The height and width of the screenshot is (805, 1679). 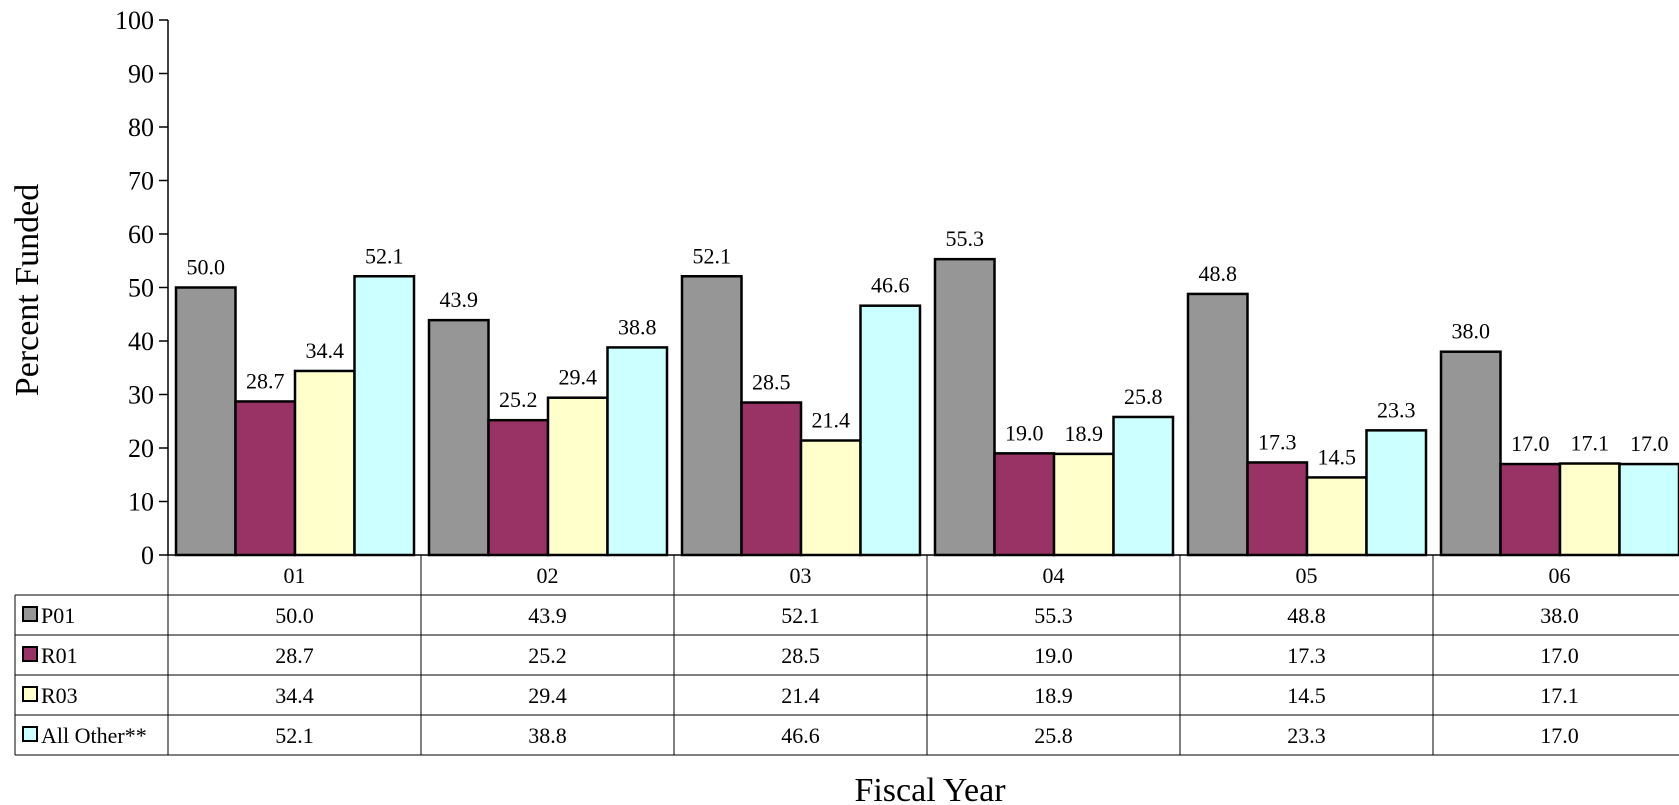 What do you see at coordinates (1218, 273) in the screenshot?
I see `data-label: 48.8` at bounding box center [1218, 273].